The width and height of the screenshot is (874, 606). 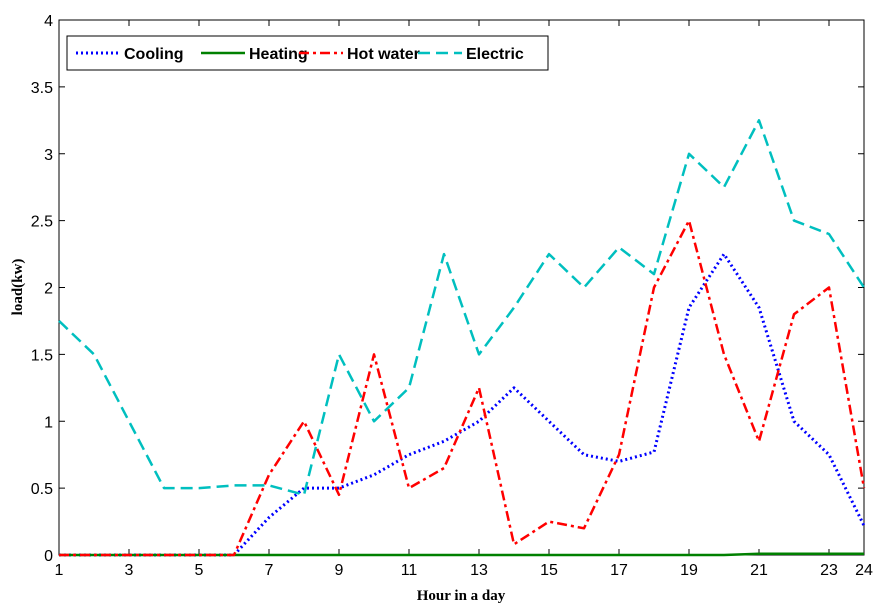 What do you see at coordinates (42, 489) in the screenshot?
I see `y-tick-label: 0.5` at bounding box center [42, 489].